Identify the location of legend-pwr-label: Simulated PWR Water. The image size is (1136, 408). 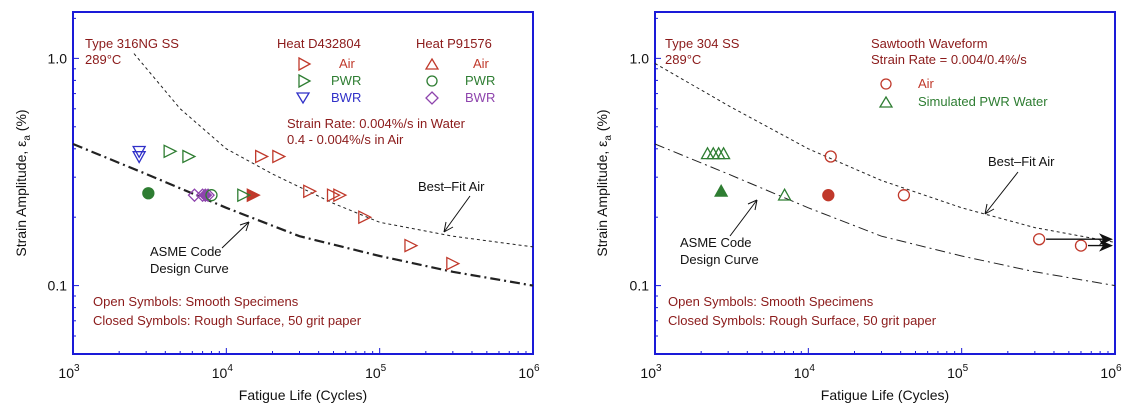
(983, 101).